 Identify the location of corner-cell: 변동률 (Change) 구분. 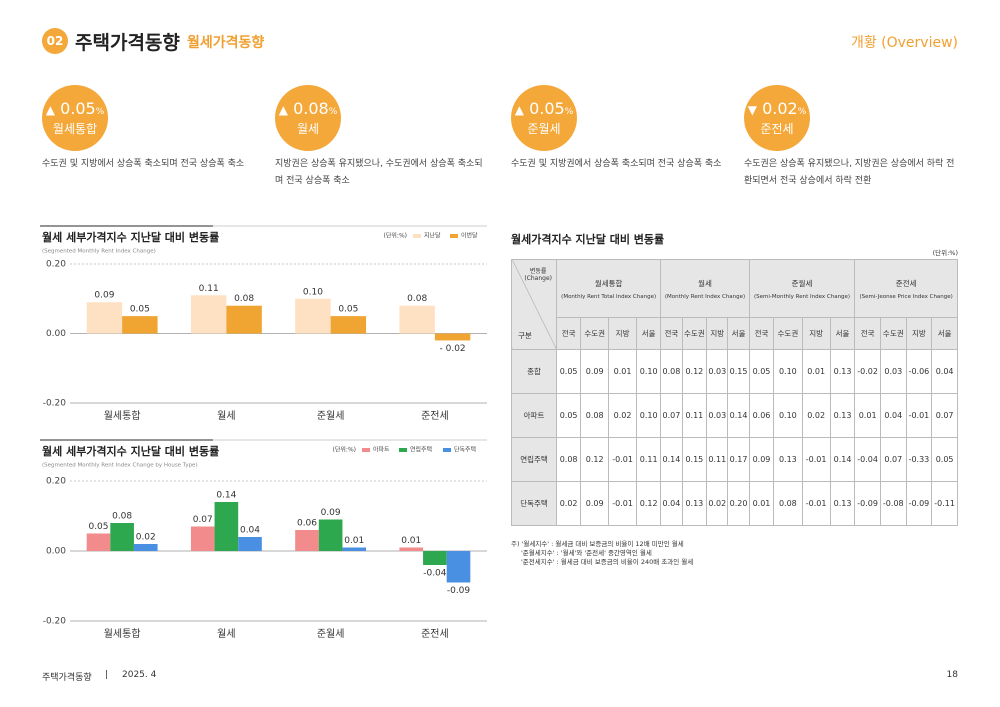
(534, 304).